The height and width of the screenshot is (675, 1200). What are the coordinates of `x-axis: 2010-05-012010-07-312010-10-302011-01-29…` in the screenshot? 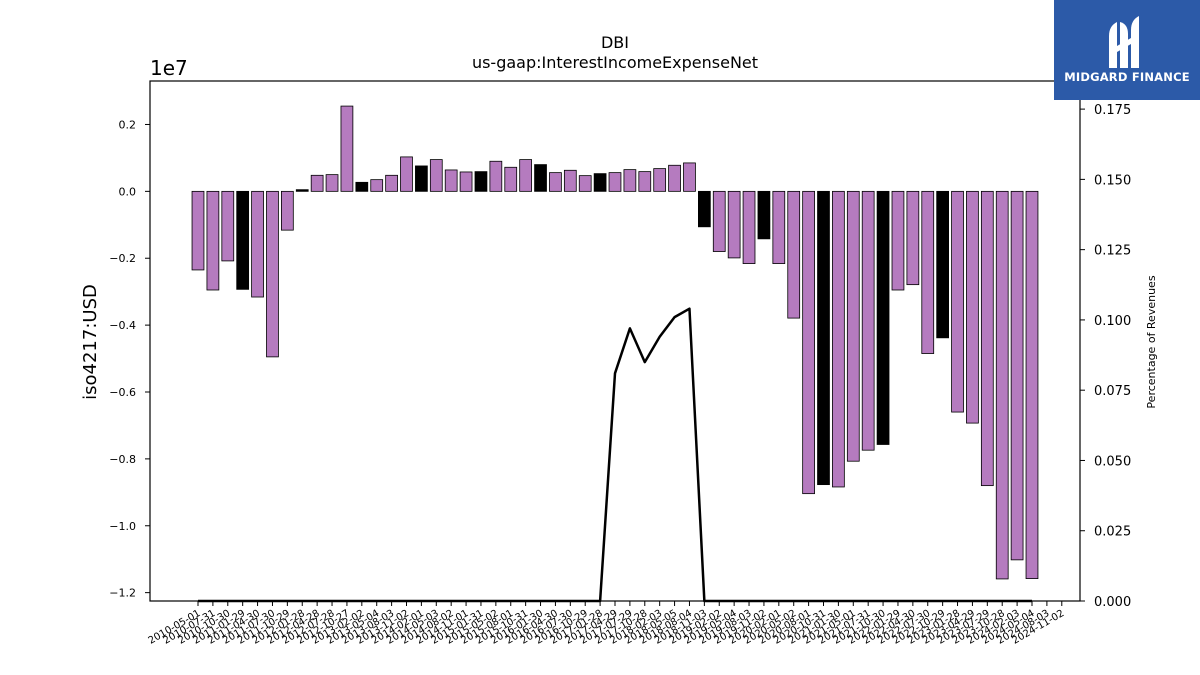 It's located at (606, 624).